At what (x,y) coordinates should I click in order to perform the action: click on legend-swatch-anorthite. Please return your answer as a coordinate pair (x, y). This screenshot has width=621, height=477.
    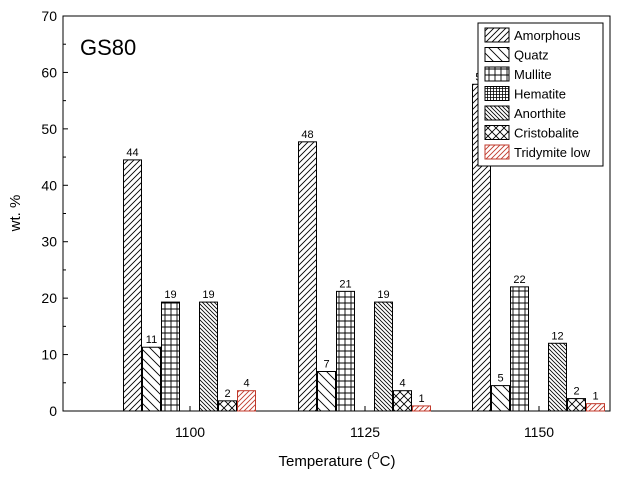
    Looking at the image, I should click on (497, 113).